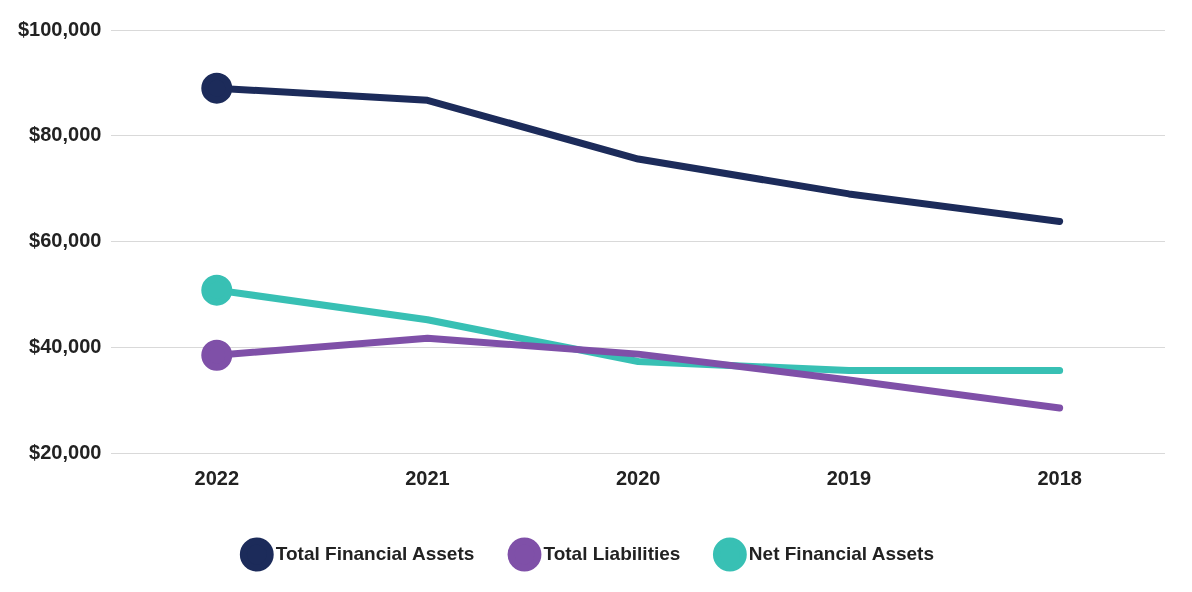  Describe the element at coordinates (638, 477) in the screenshot. I see `x-tick-label: 2020` at that location.